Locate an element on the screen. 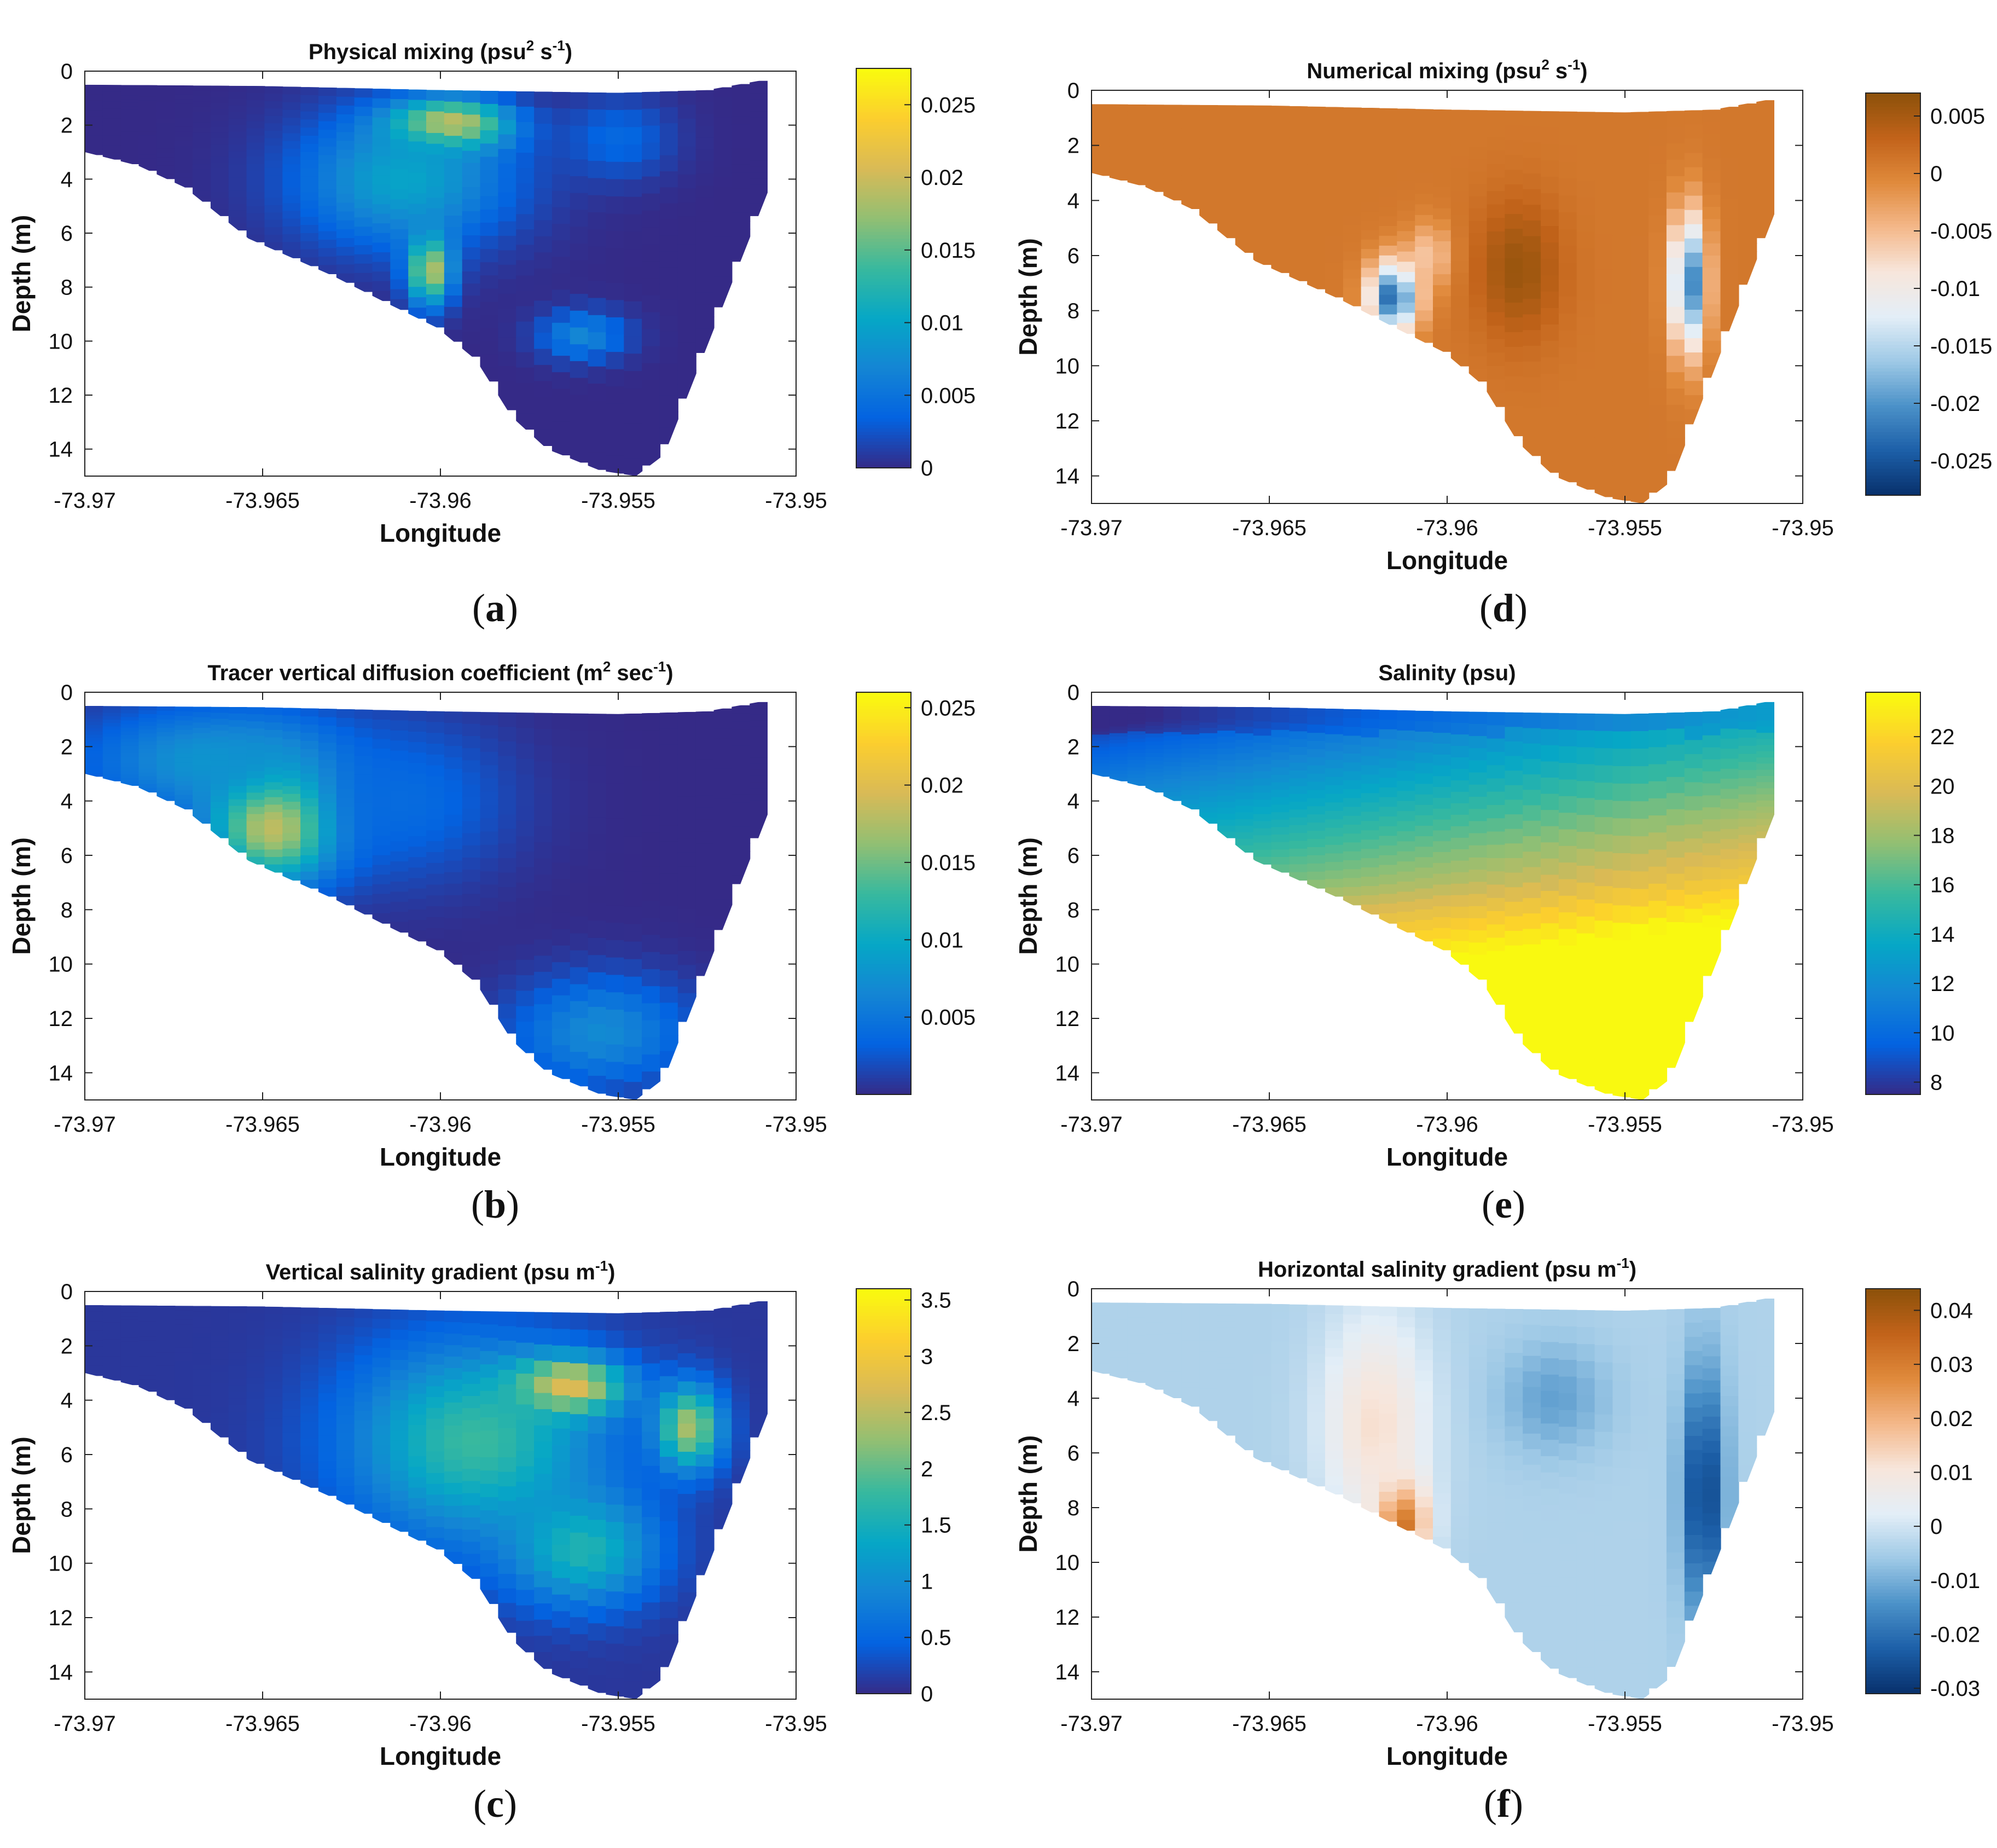 The width and height of the screenshot is (1997, 1848). y-tick-label: 6 is located at coordinates (1073, 256).